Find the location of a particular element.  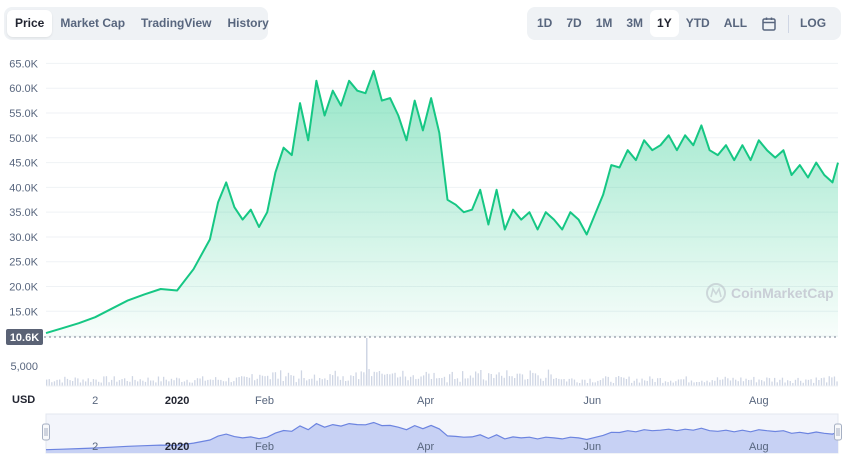

calendar-icon is located at coordinates (769, 23).